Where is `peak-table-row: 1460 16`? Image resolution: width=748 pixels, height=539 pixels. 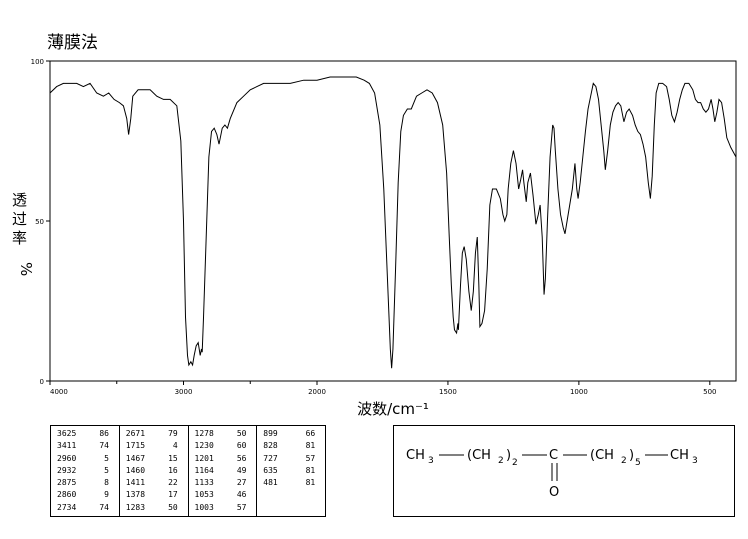
peak-table-row: 1460 16 is located at coordinates (157, 471).